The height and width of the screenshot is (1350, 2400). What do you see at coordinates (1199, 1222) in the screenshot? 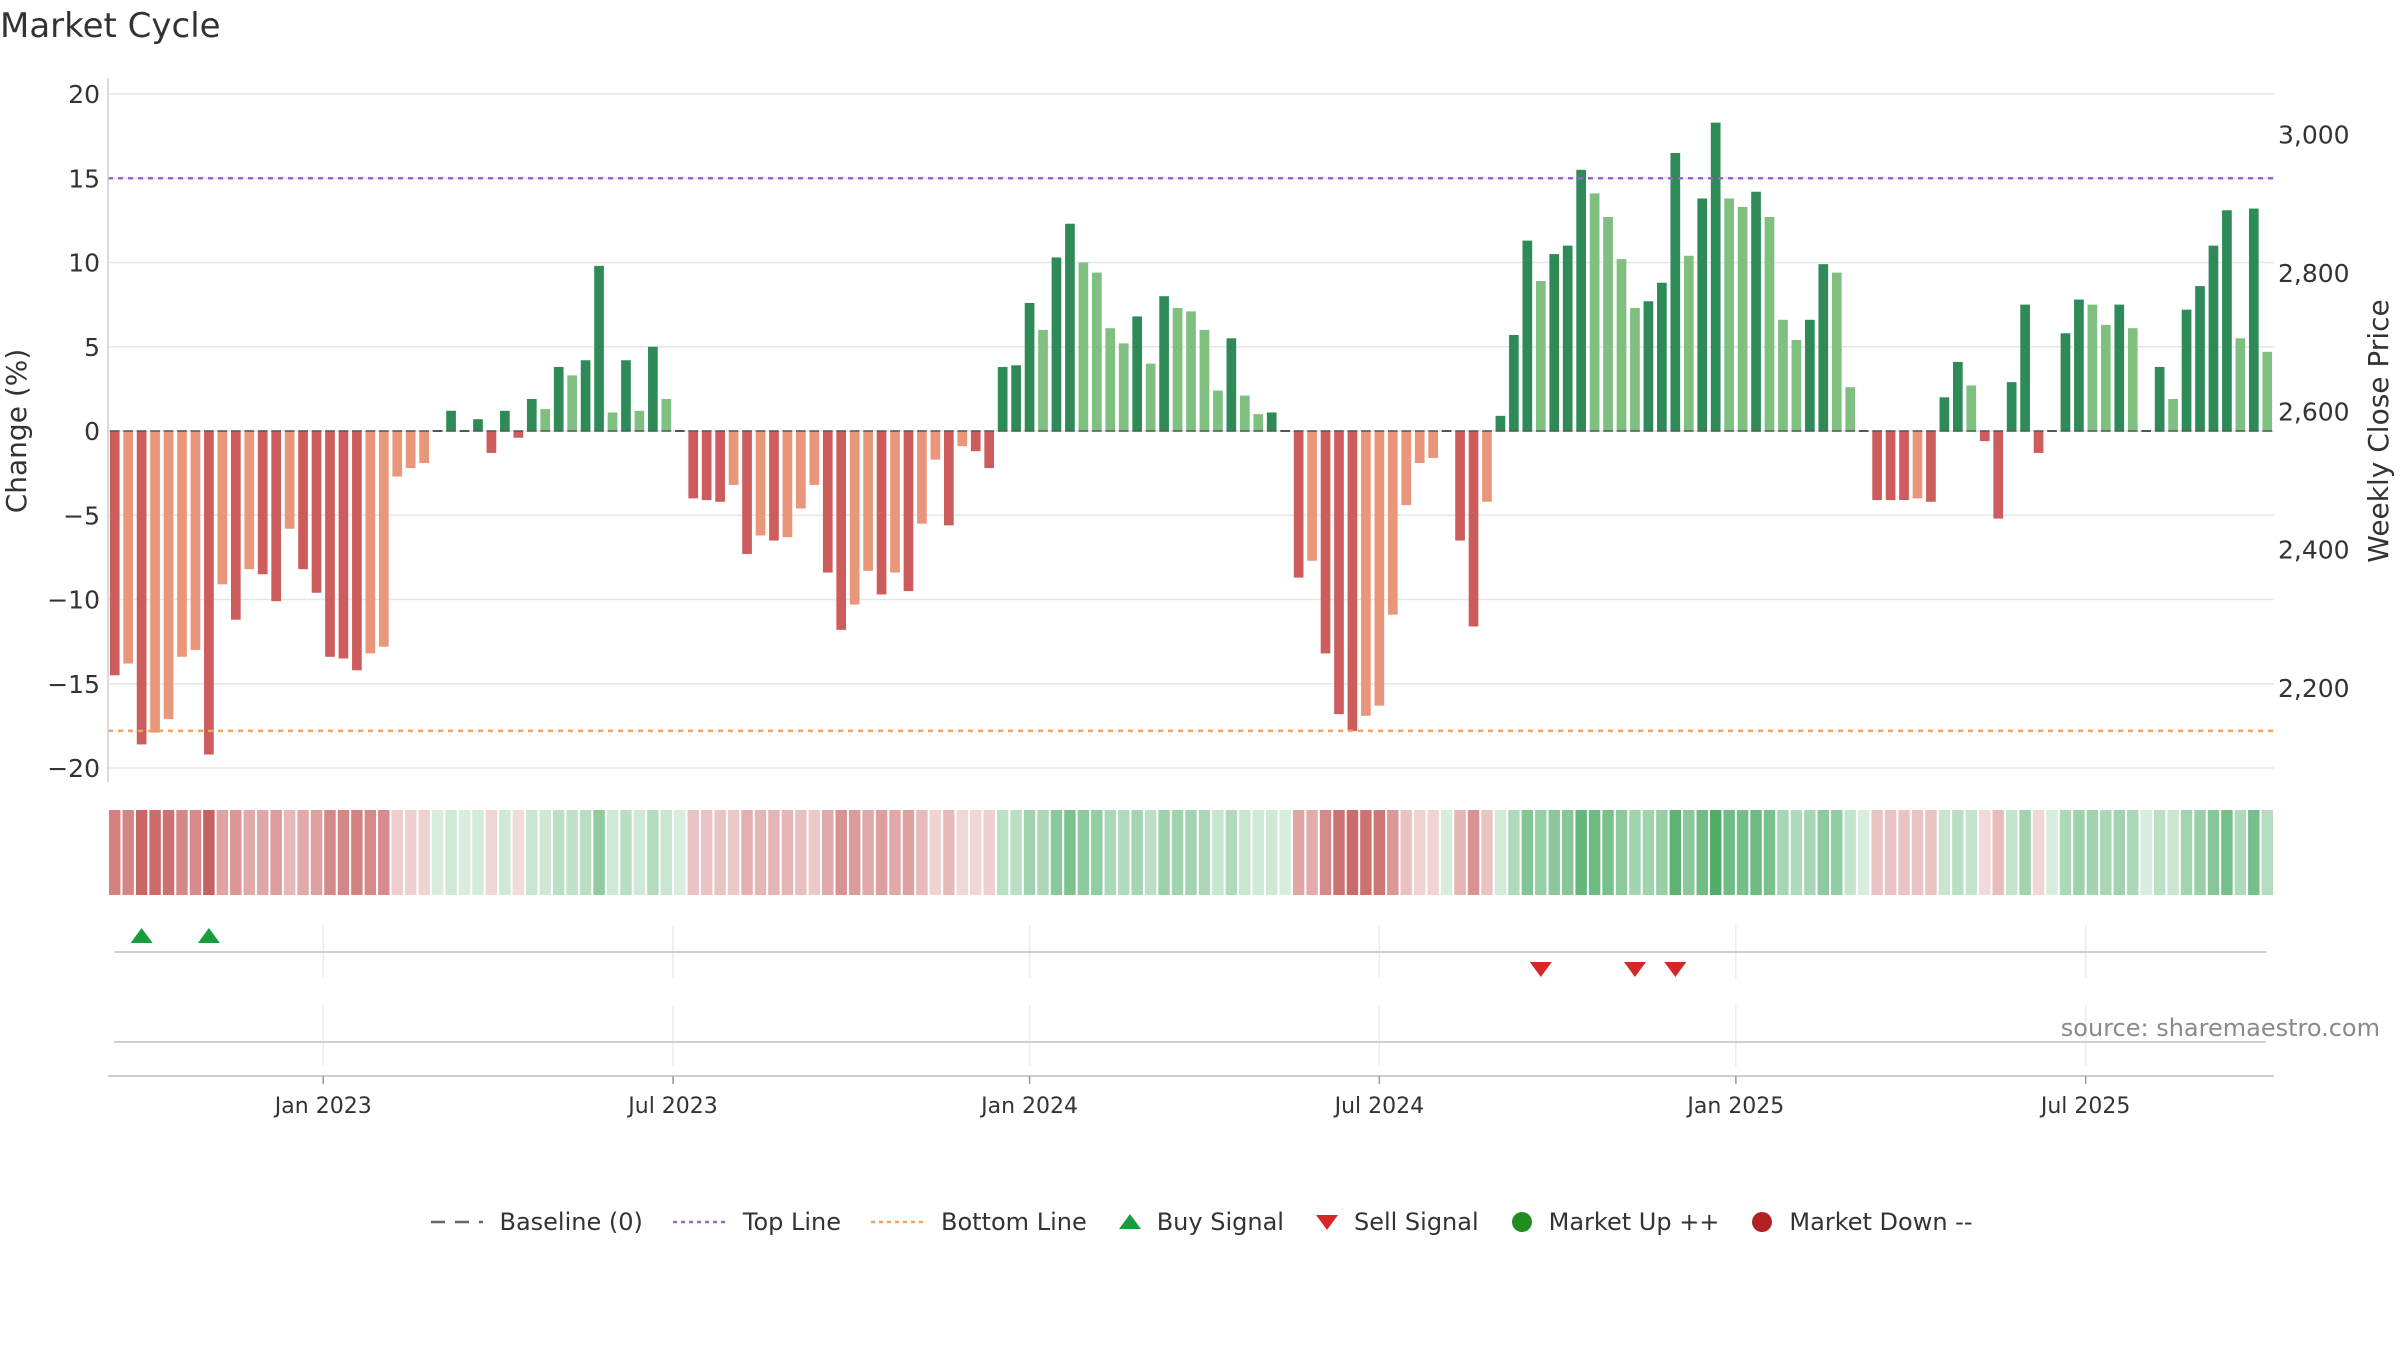
I see `legend-item-buy: Buy Signal` at bounding box center [1199, 1222].